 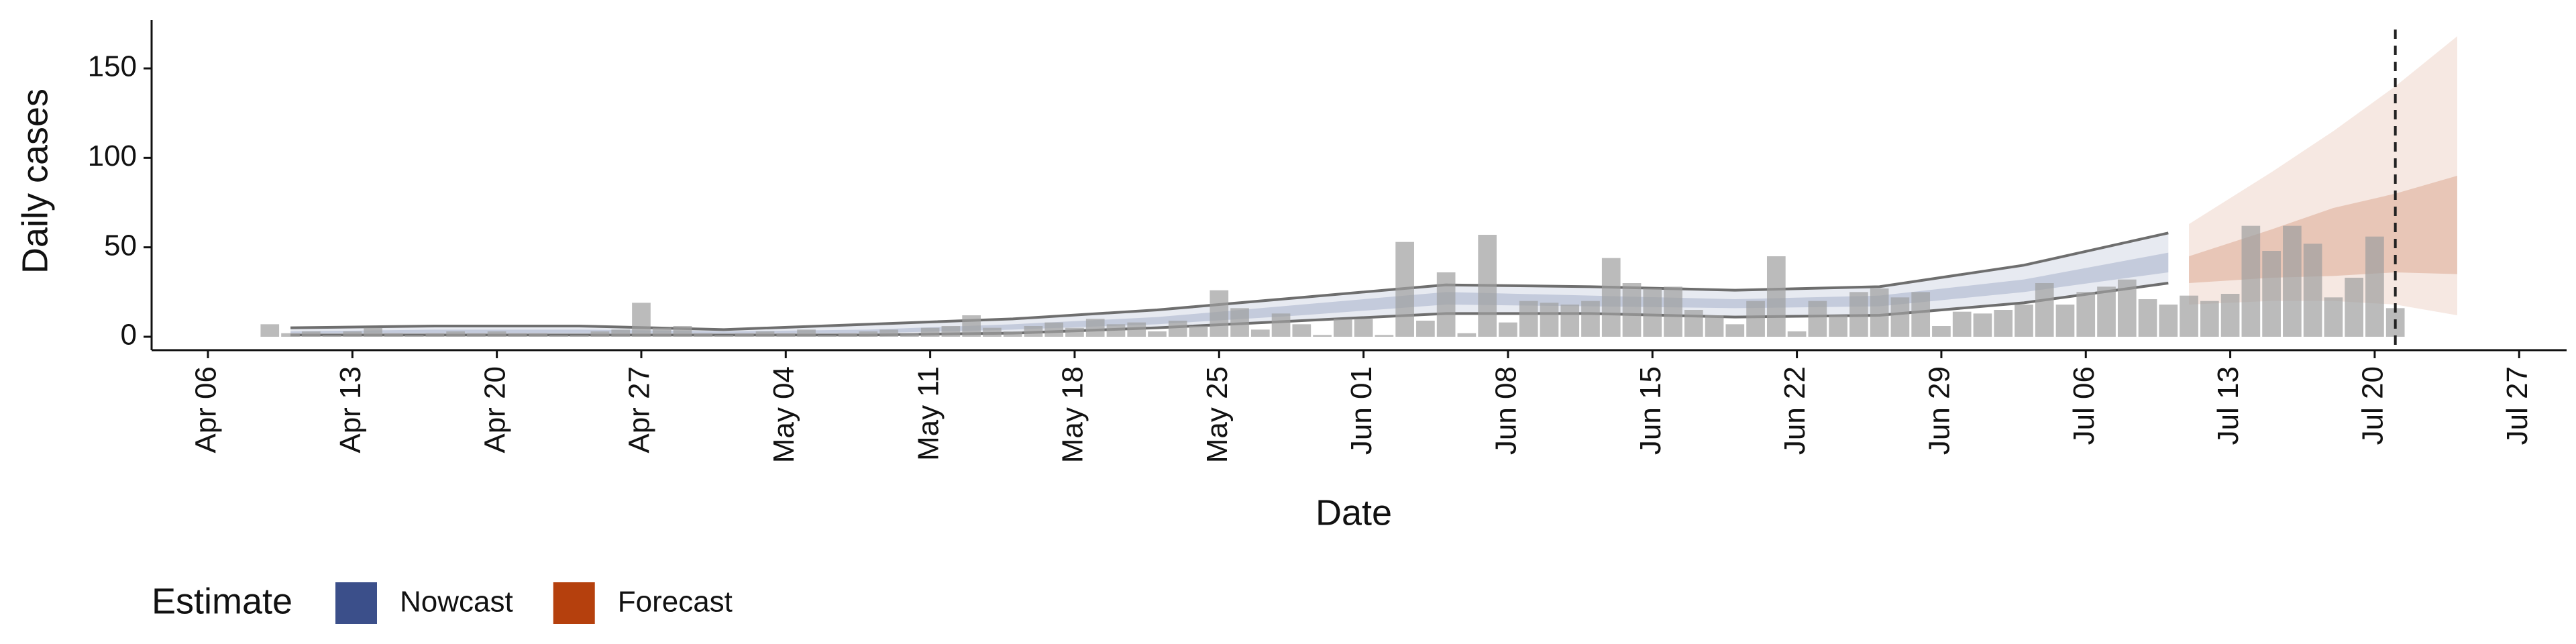 I want to click on x-tick-label: Apr 13, so click(x=350, y=409).